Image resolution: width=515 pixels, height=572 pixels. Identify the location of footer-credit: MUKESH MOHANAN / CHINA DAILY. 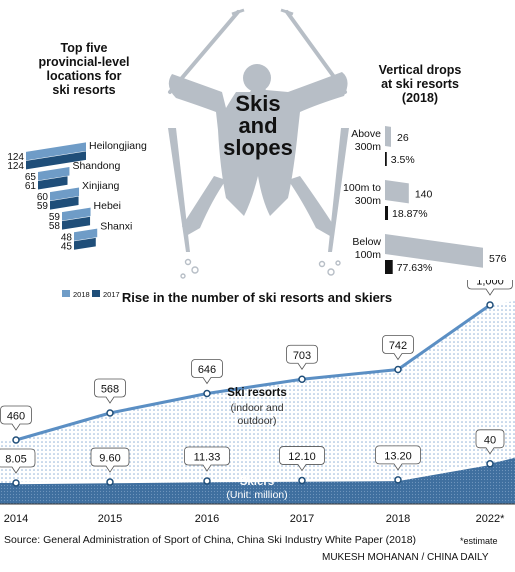
(405, 557).